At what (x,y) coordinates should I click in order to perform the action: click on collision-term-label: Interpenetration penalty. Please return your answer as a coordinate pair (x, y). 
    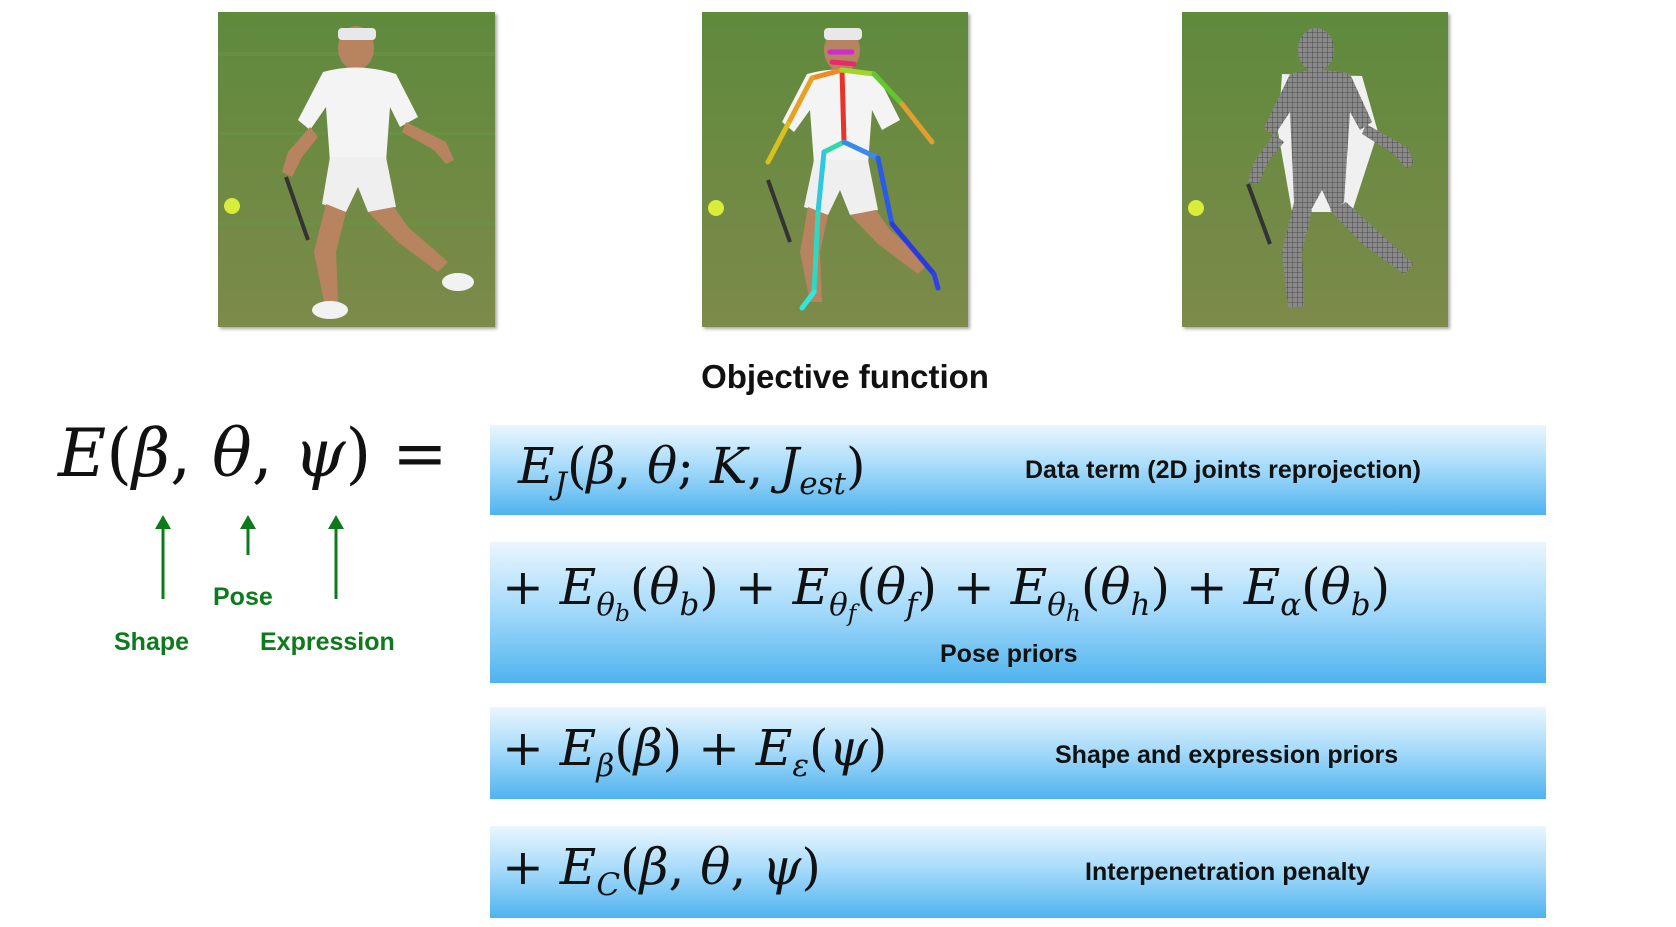
    Looking at the image, I should click on (1227, 872).